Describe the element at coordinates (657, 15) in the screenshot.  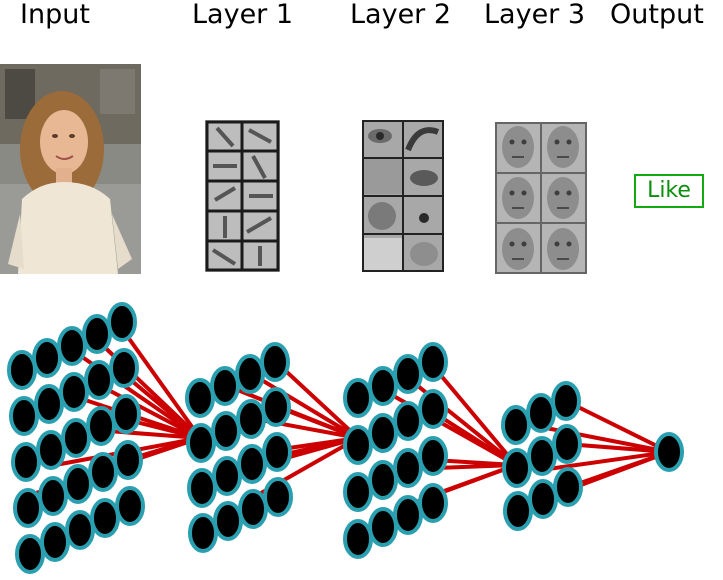
I see `header-output: Output` at that location.